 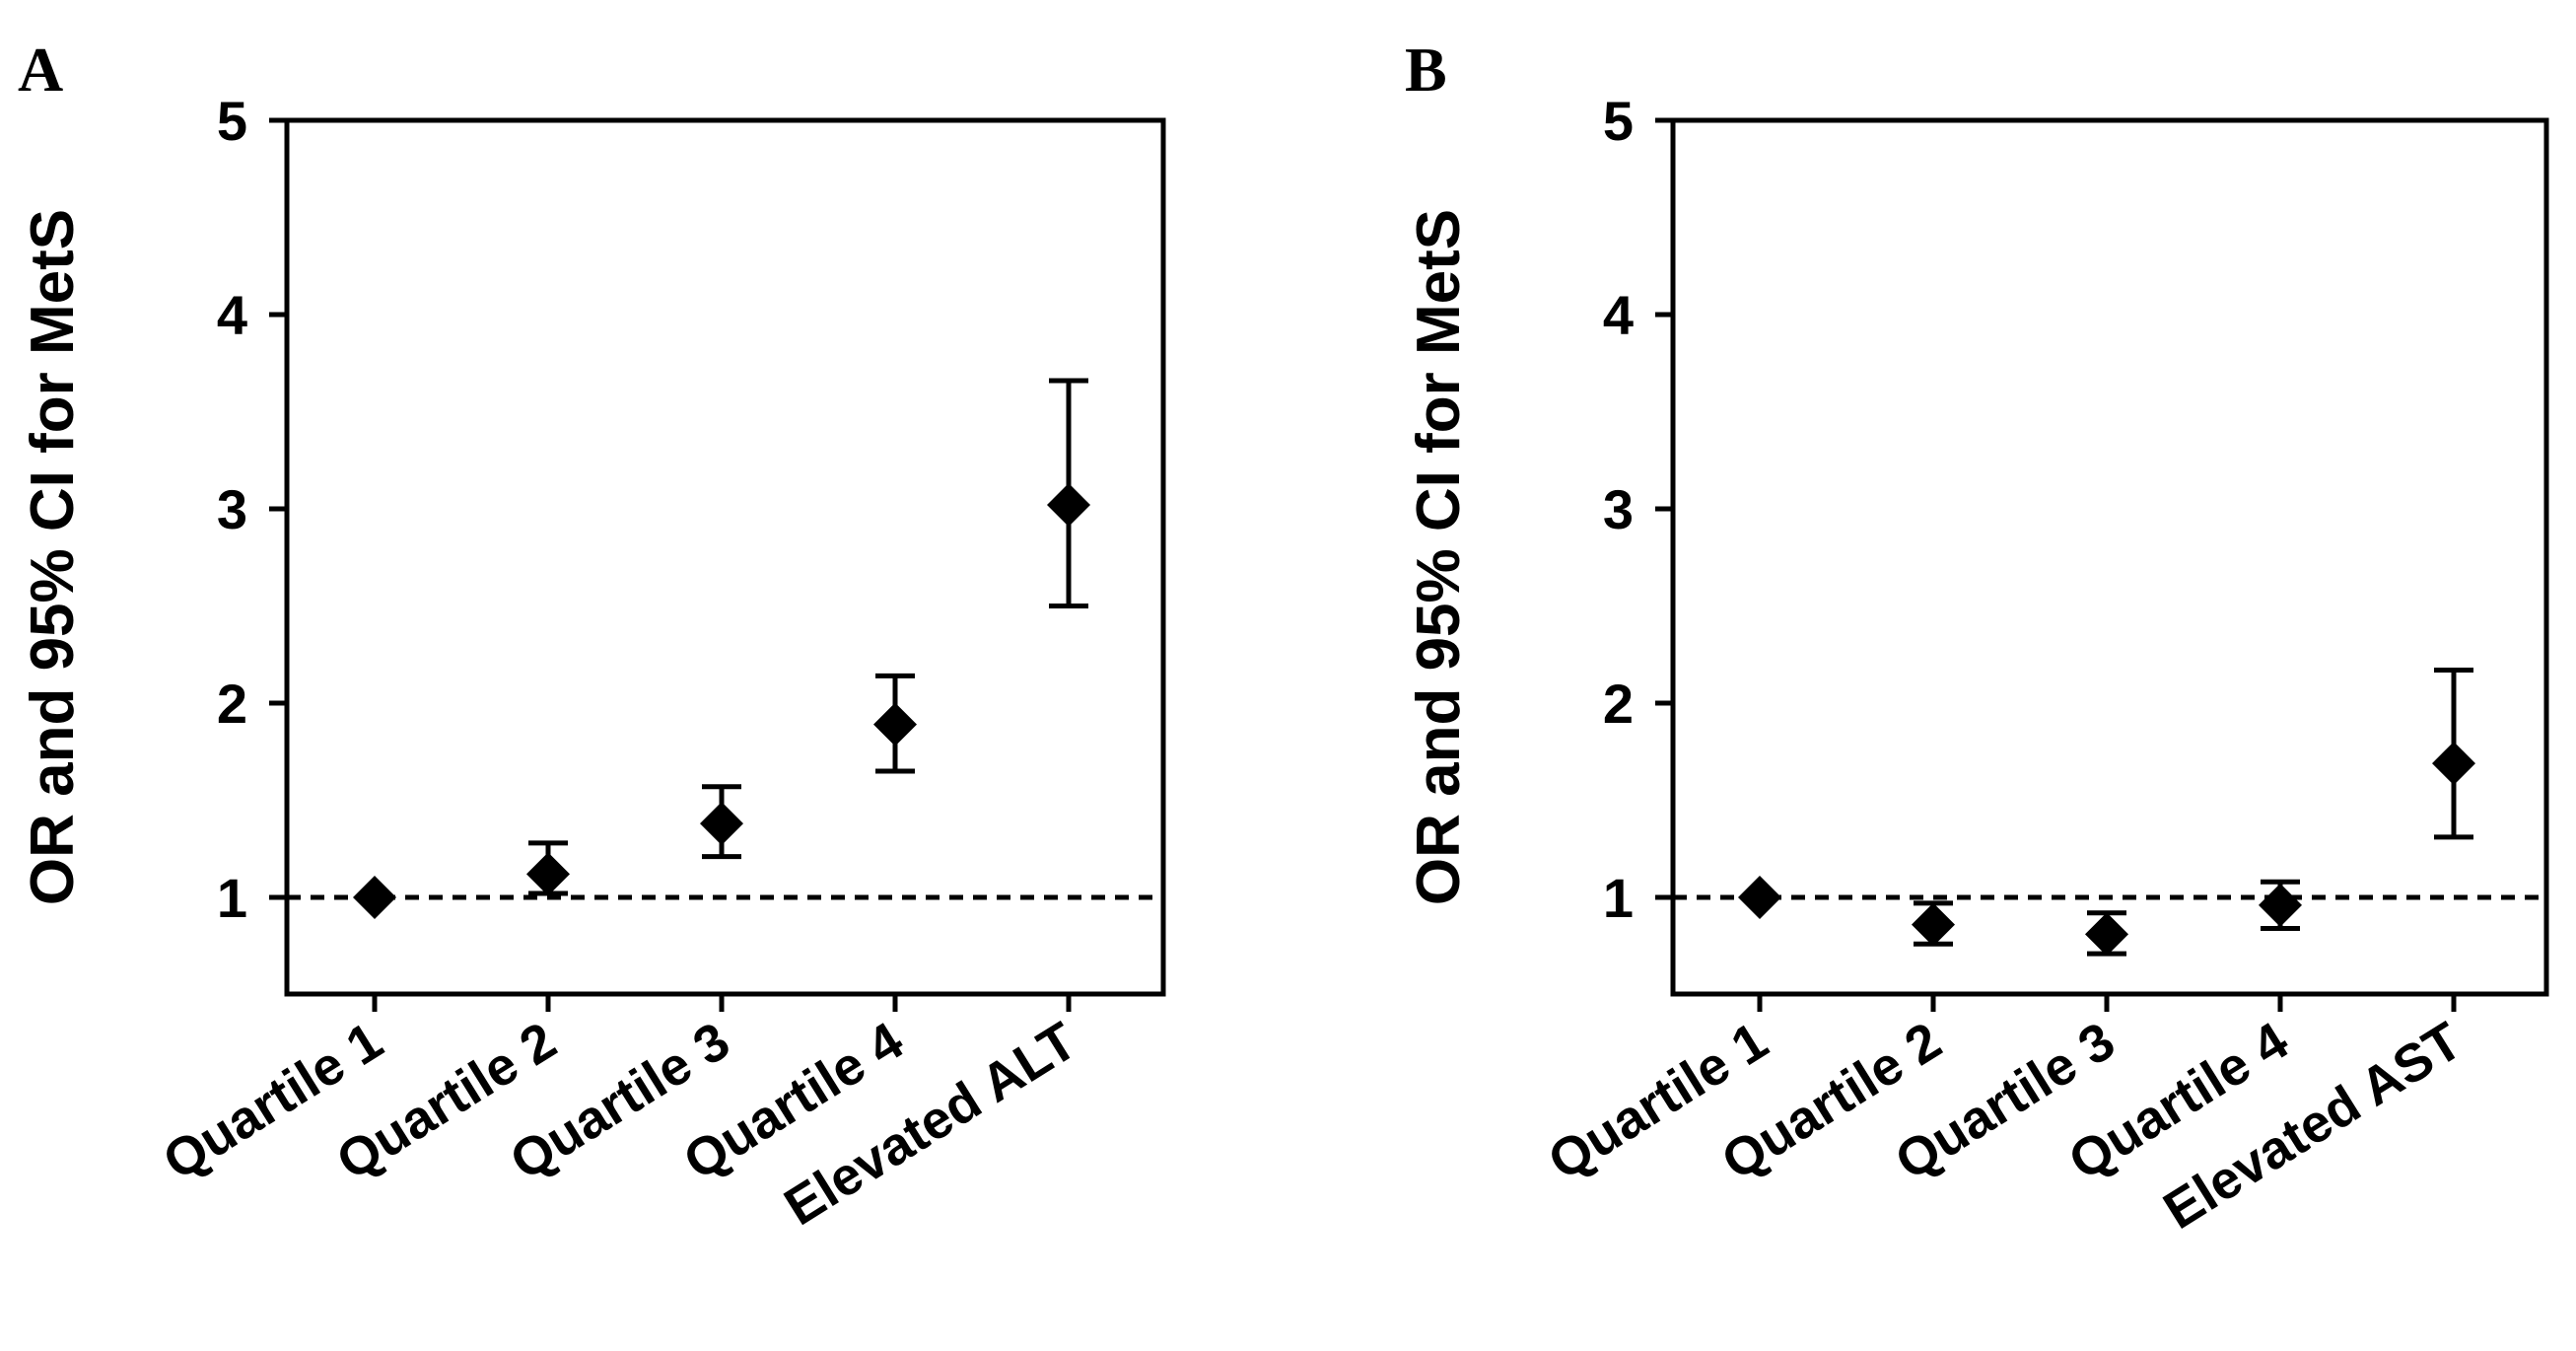 What do you see at coordinates (2313, 1126) in the screenshot?
I see `x-tick-label: Elevated AST` at bounding box center [2313, 1126].